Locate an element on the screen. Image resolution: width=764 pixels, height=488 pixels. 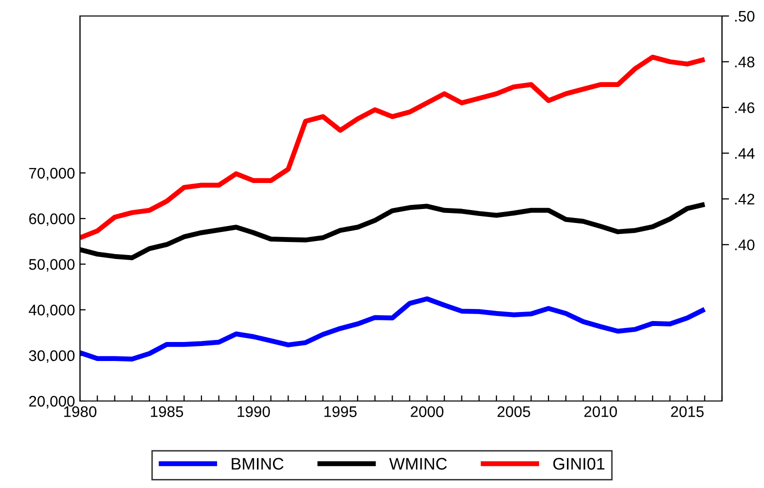
x-tick-label: 1985 is located at coordinates (167, 412).